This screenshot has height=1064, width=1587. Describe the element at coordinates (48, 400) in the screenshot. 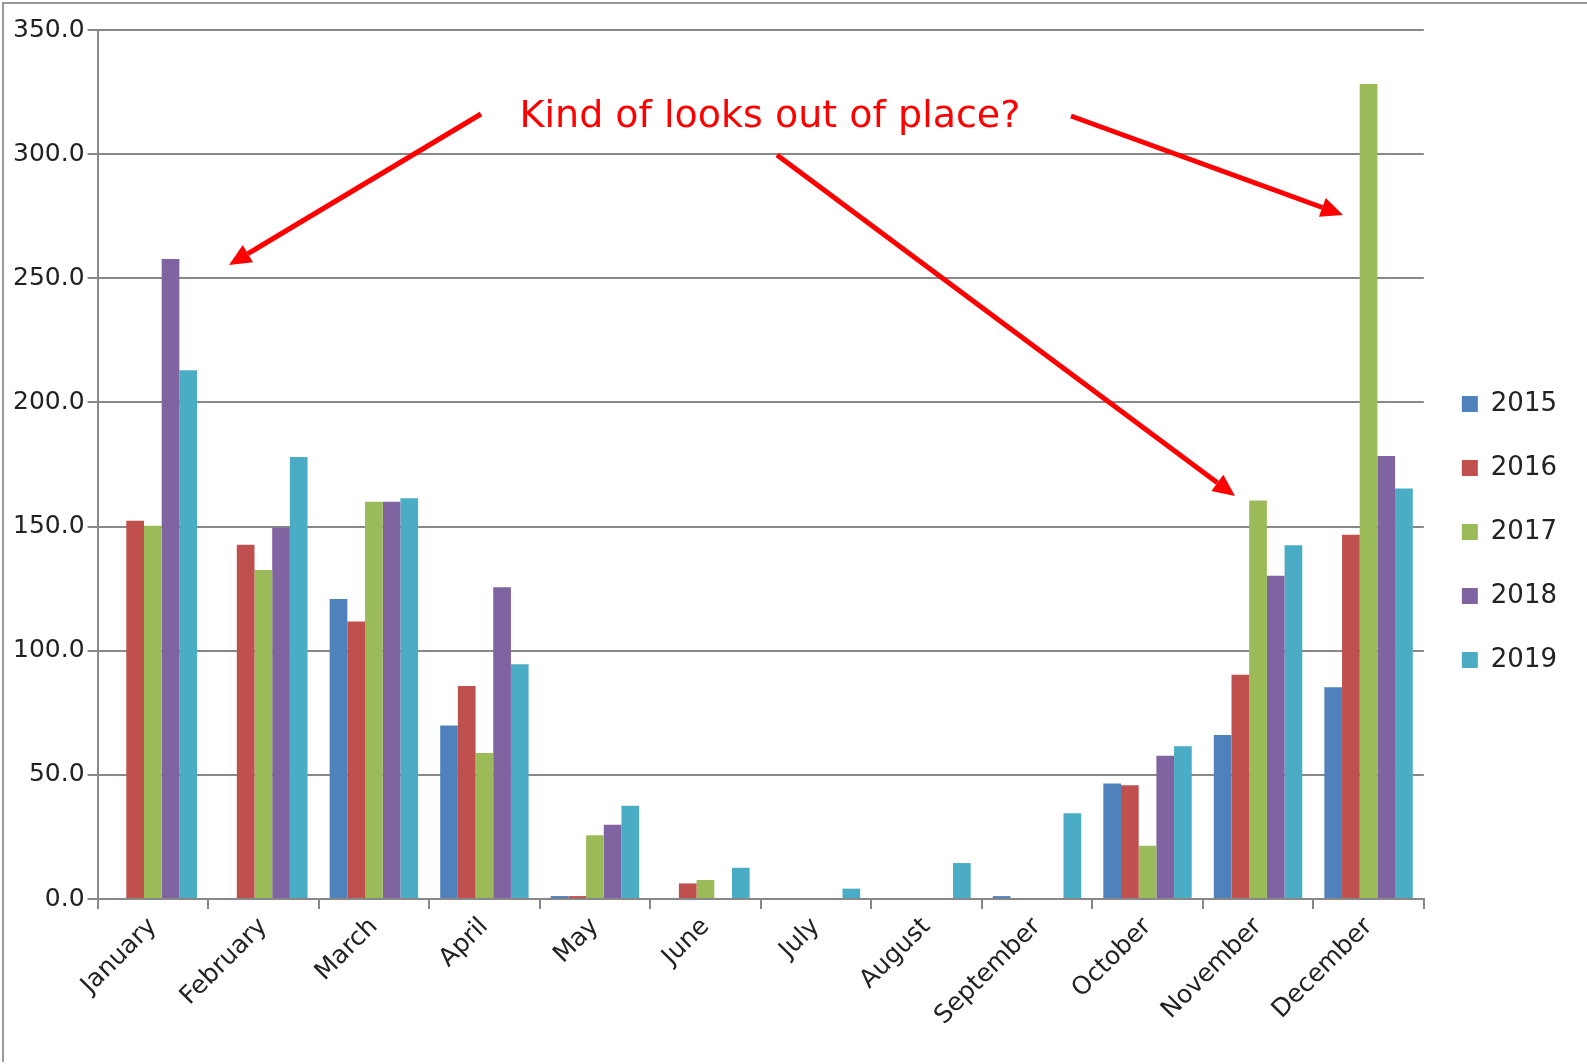

I see `y-tick-label: 200.0` at that location.